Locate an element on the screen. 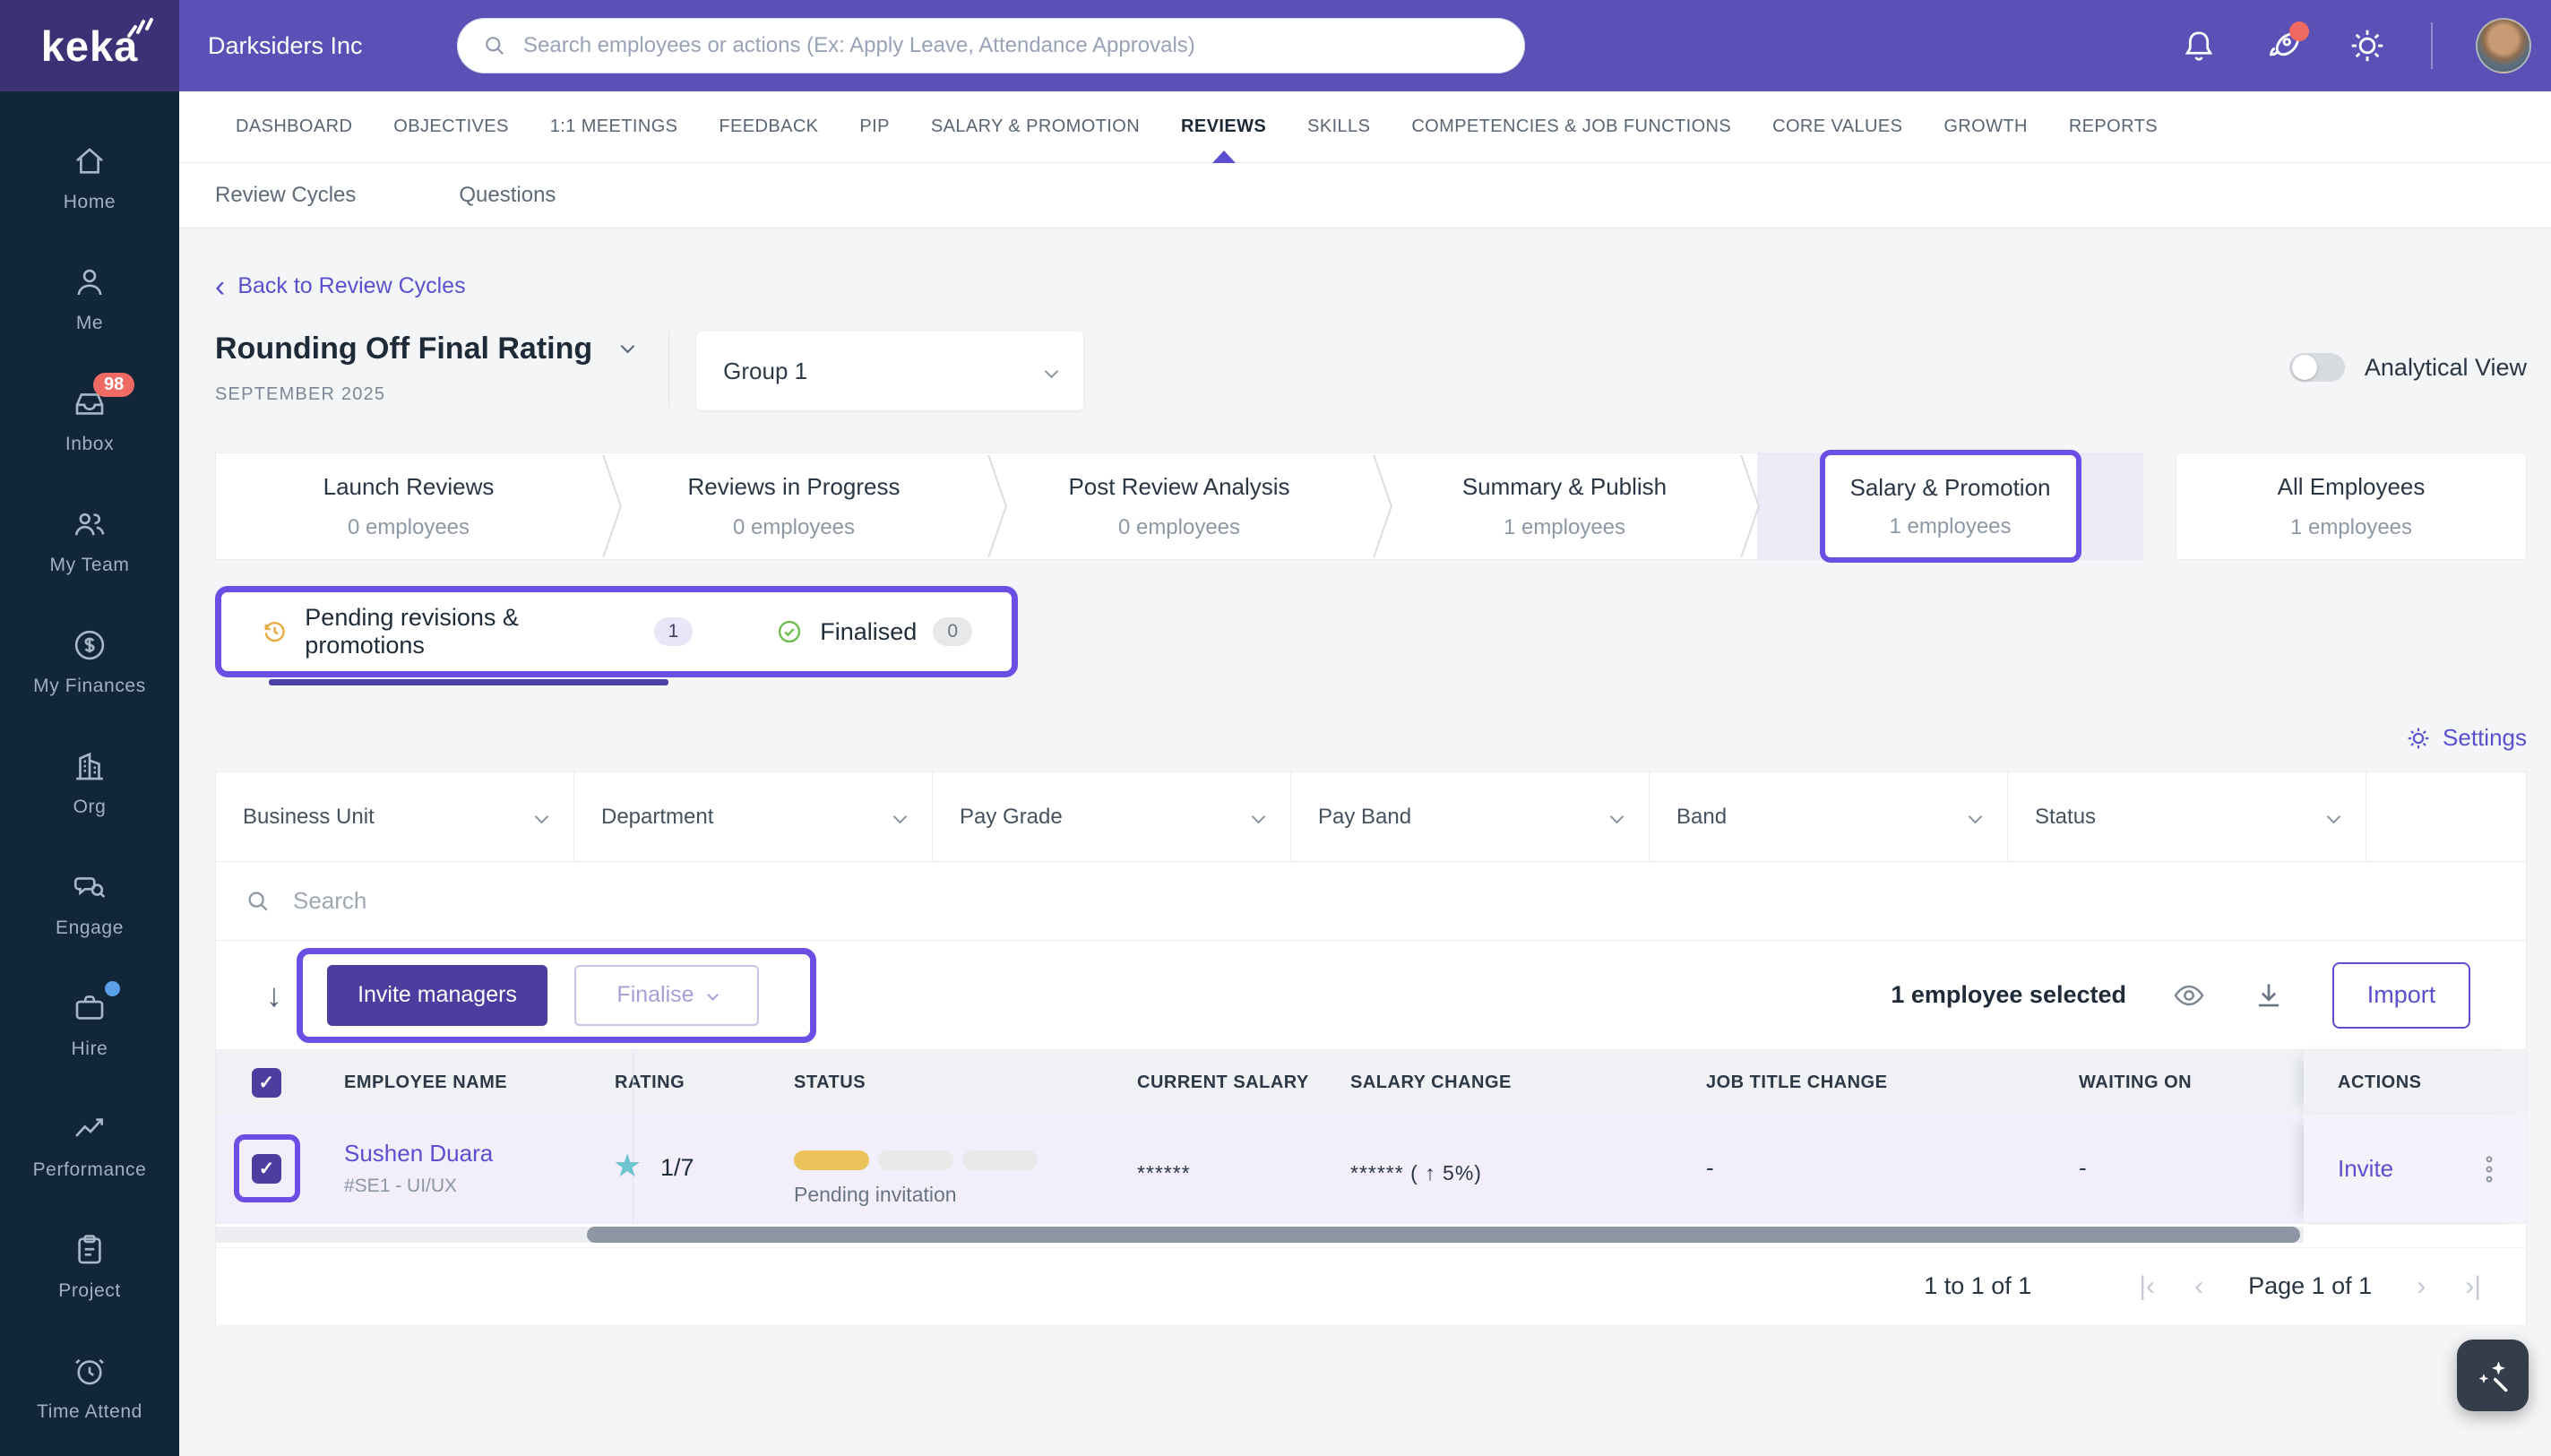 The width and height of the screenshot is (2551, 1456). tab-salary-promotion: SALARY & PROMOTION is located at coordinates (1035, 126).